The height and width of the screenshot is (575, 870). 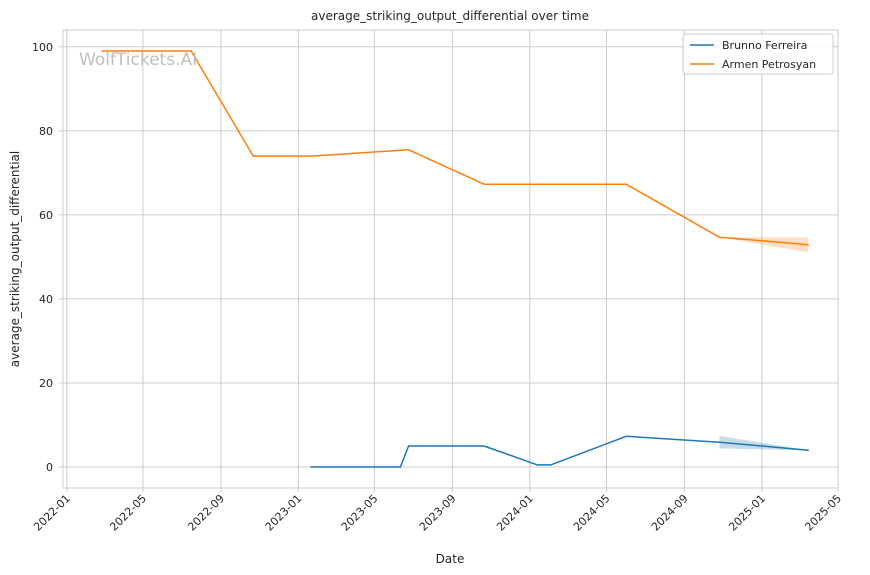 I want to click on confidence-bands, so click(x=764, y=344).